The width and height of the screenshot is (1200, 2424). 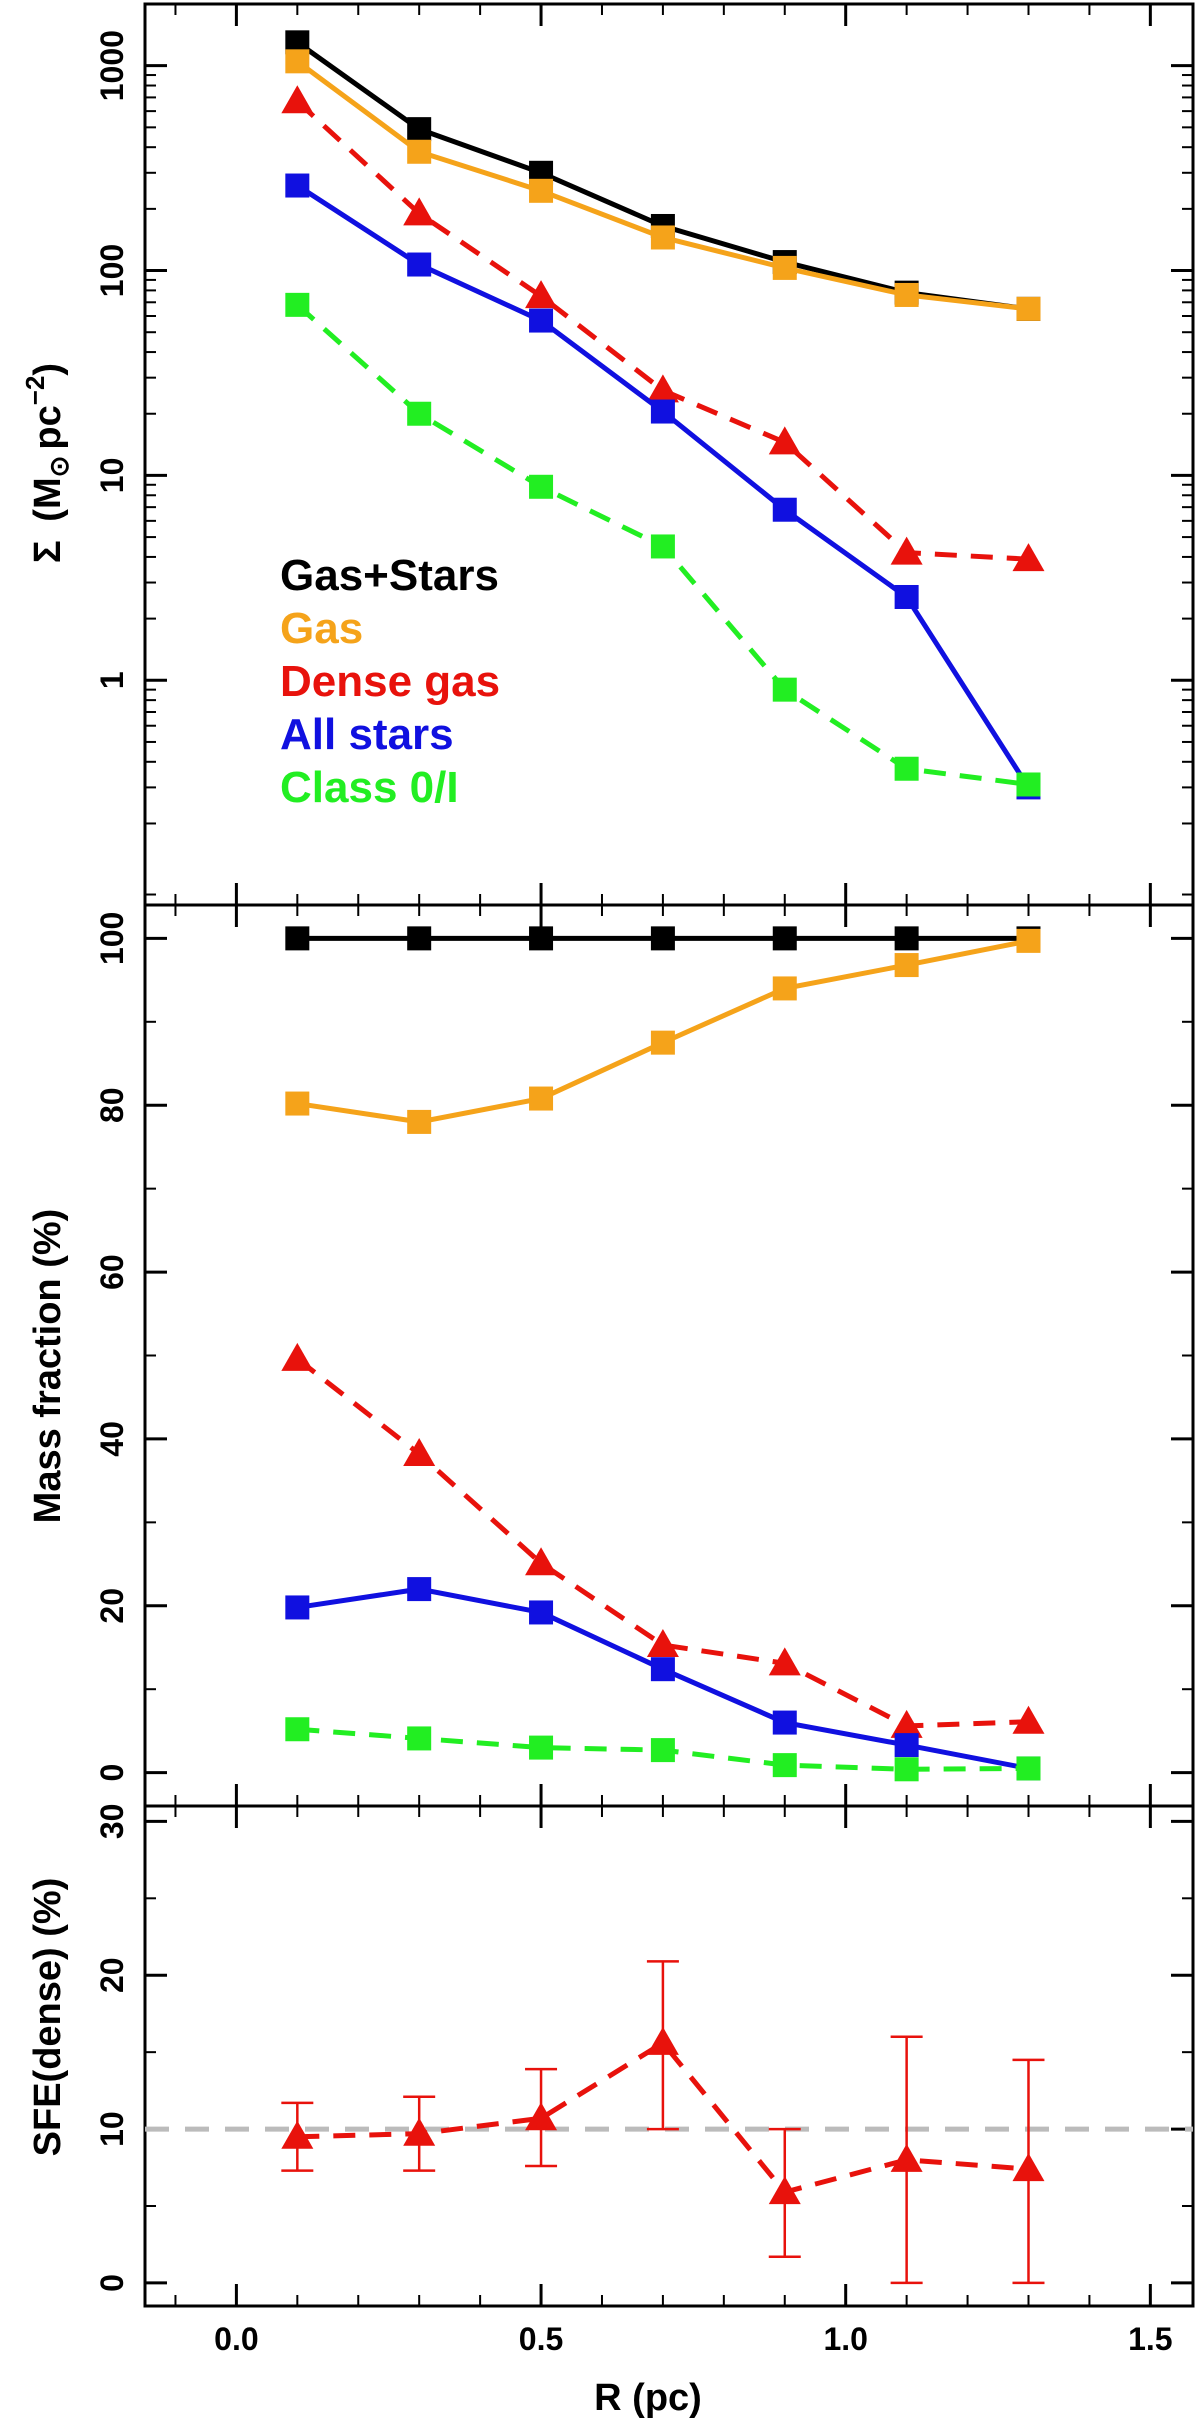 What do you see at coordinates (663, 2122) in the screenshot?
I see `series-sfe-dense` at bounding box center [663, 2122].